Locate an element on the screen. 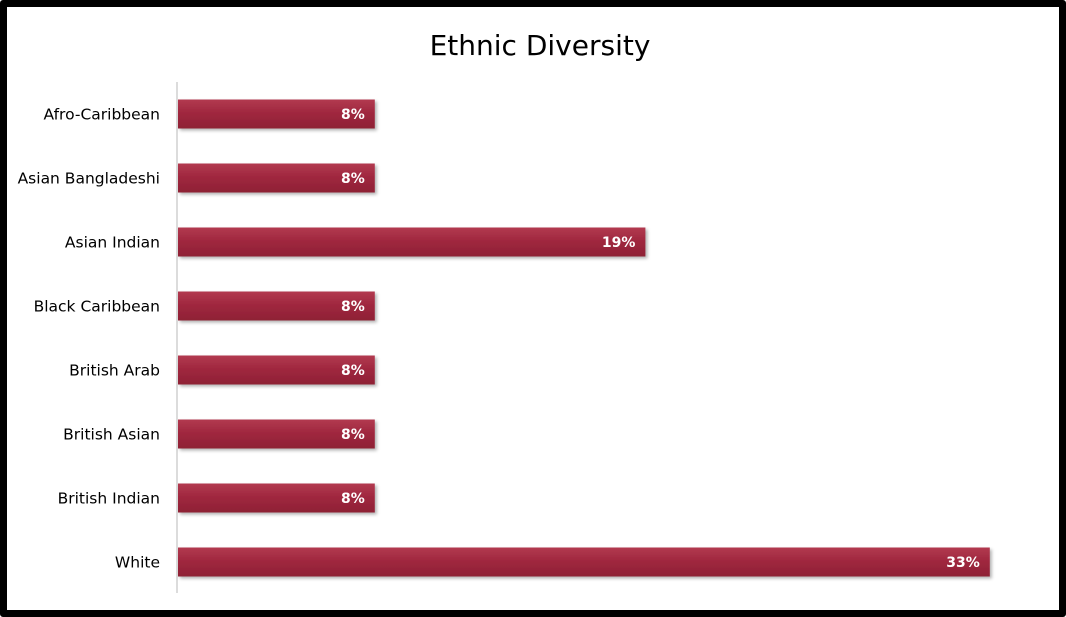 The height and width of the screenshot is (617, 1066). value-label: 19% is located at coordinates (619, 243).